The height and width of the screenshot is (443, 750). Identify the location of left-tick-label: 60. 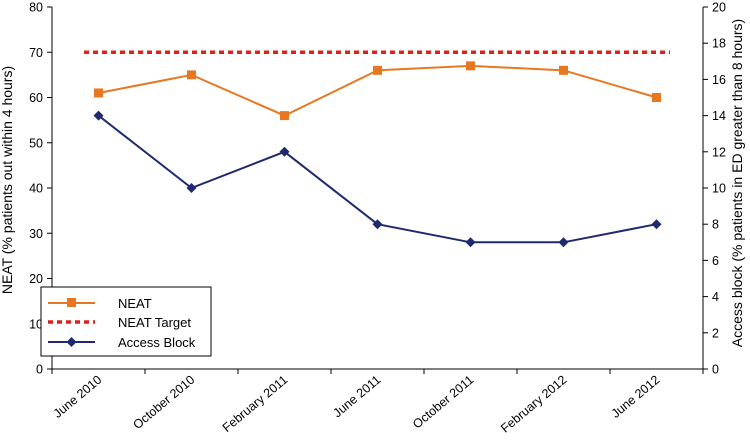
(36, 98).